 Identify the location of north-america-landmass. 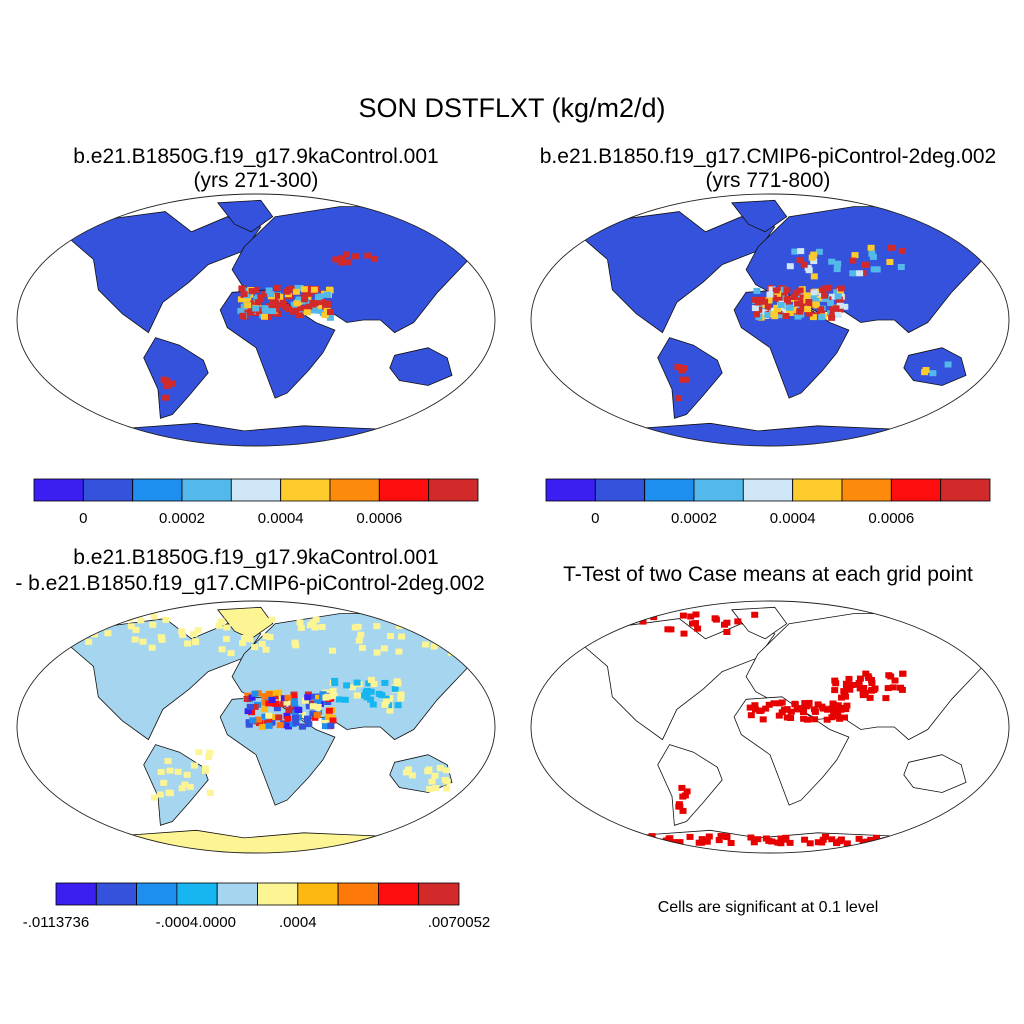
(678, 679).